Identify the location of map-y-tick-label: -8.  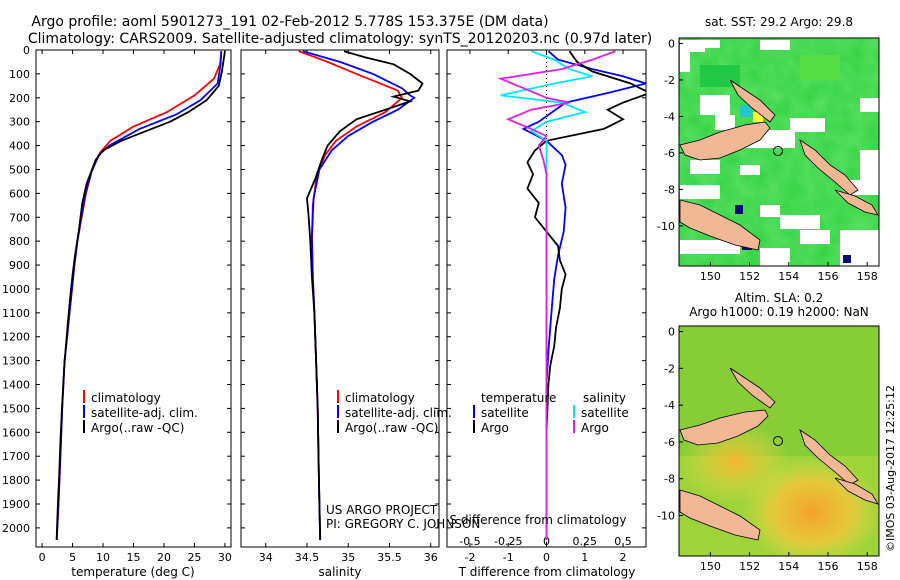
(669, 479).